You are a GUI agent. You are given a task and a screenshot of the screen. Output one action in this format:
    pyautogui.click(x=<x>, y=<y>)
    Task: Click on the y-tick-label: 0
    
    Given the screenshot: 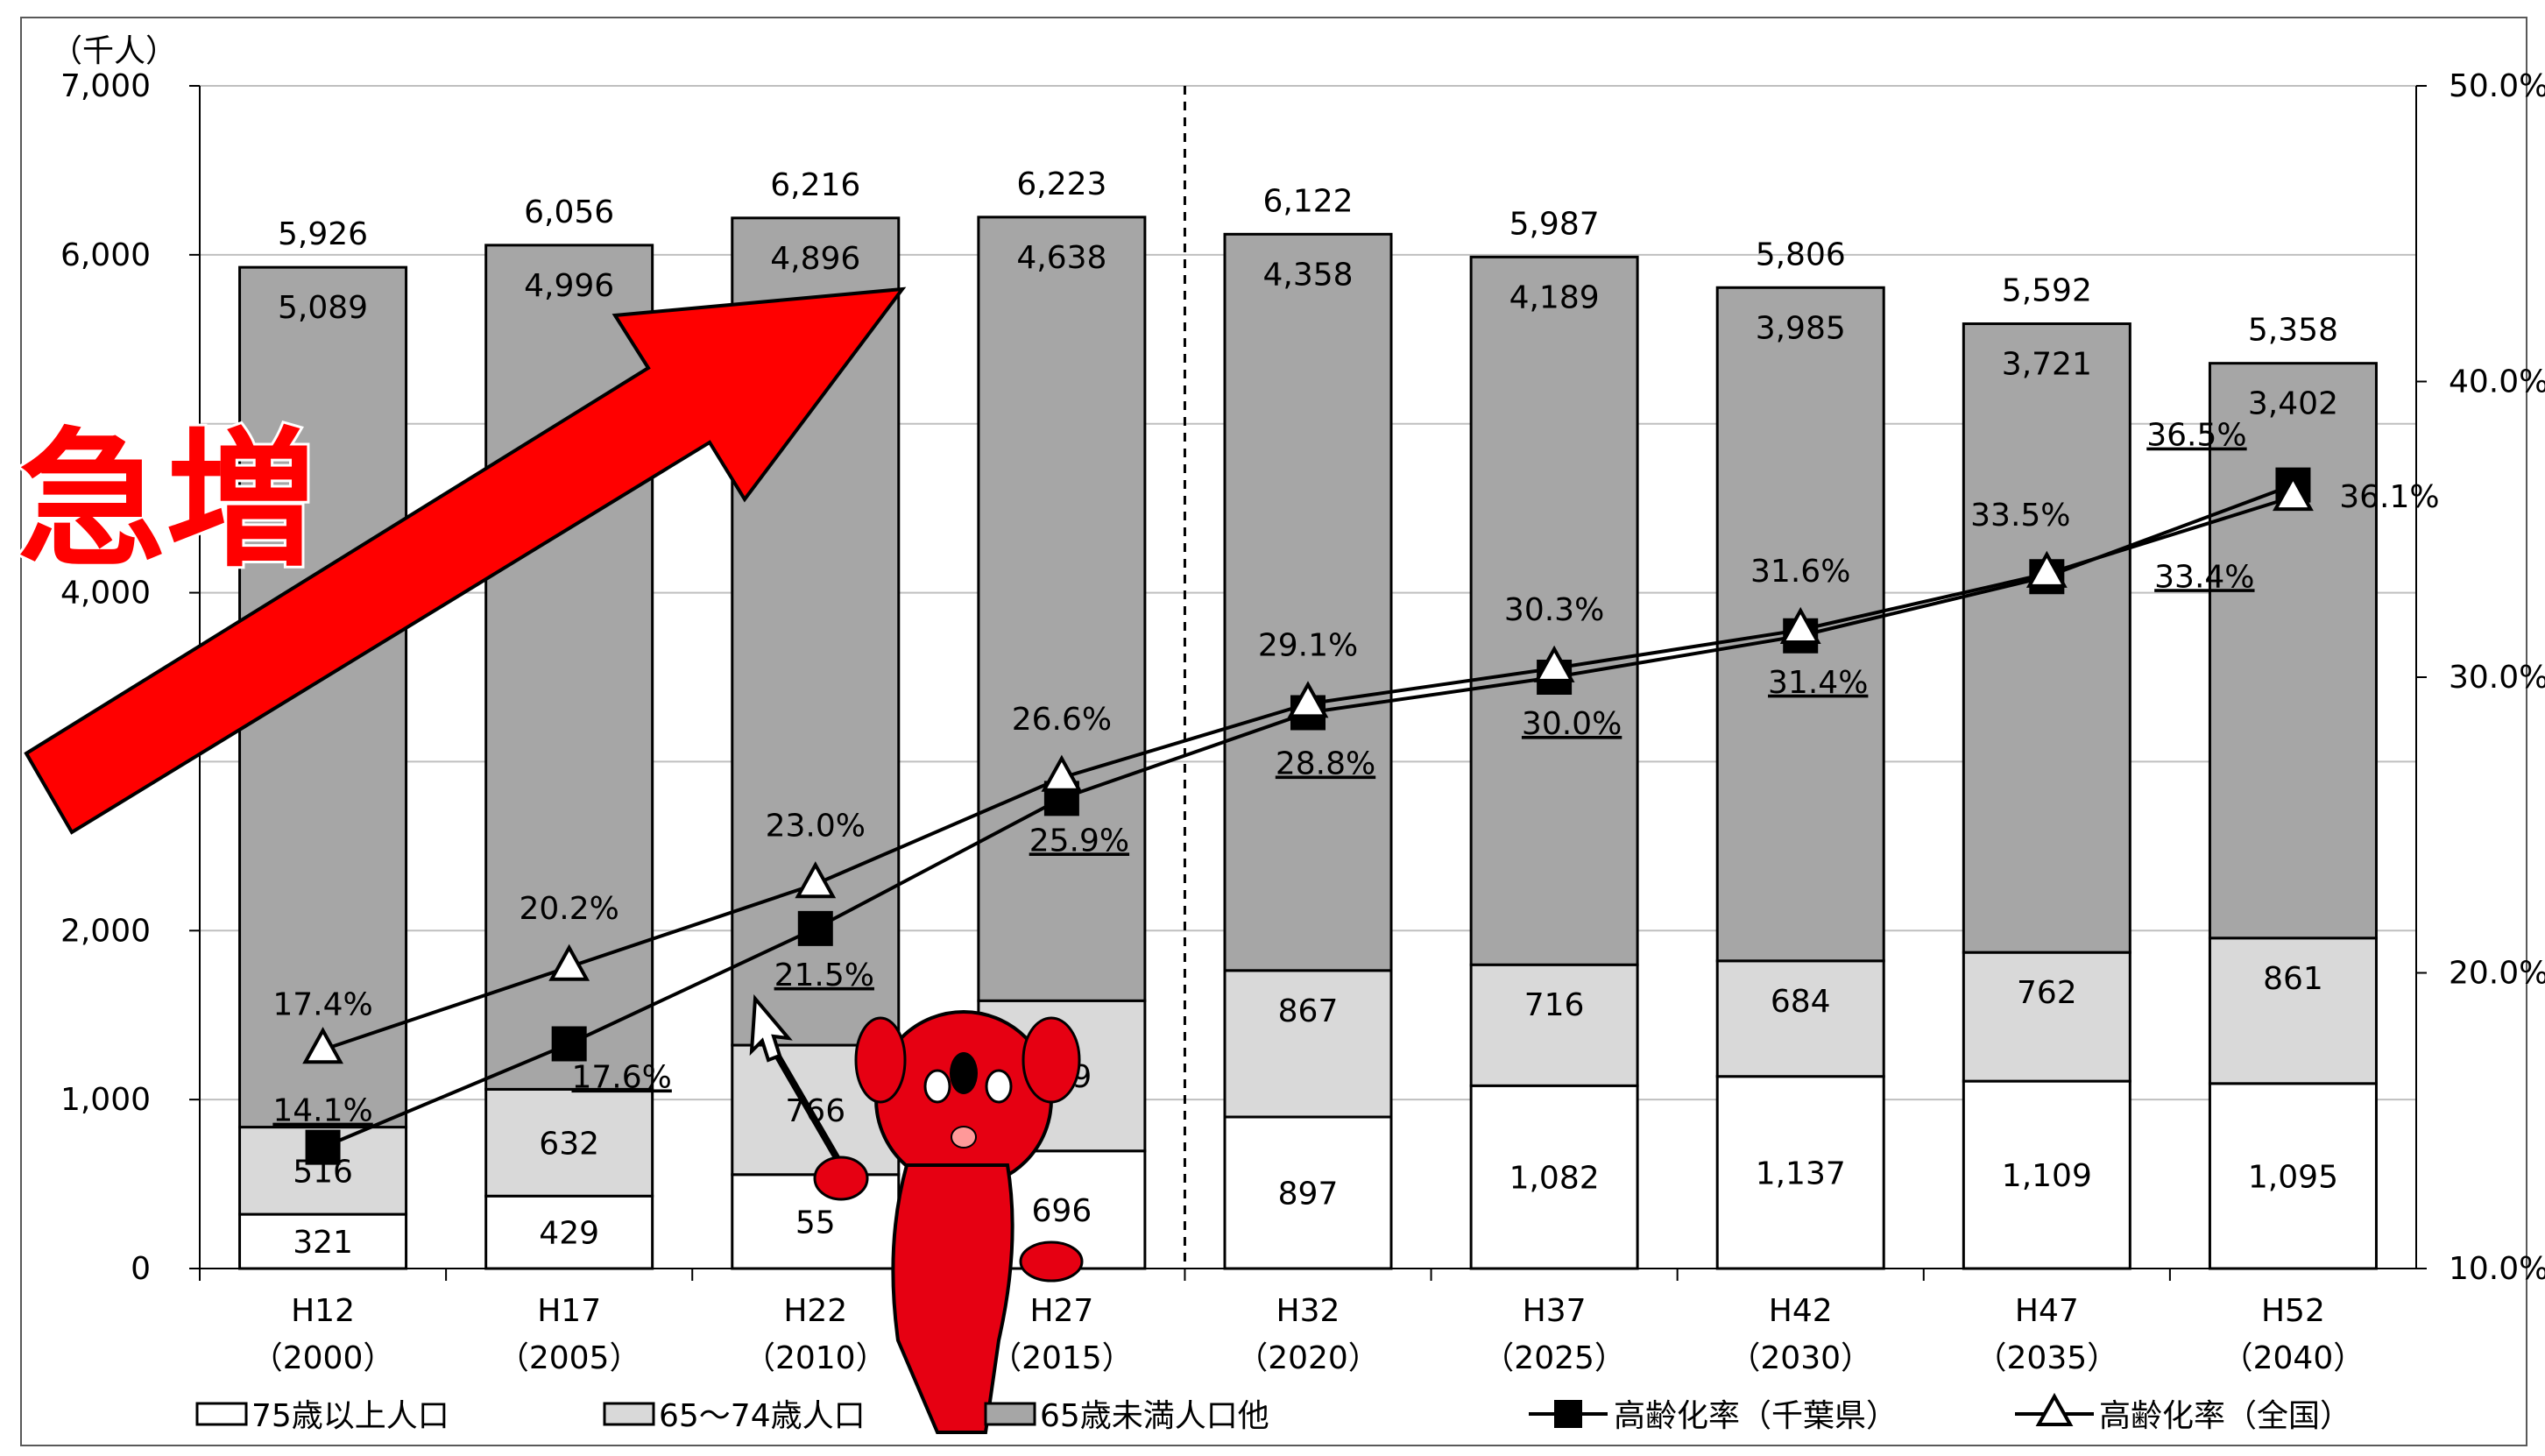 What is the action you would take?
    pyautogui.click(x=141, y=1269)
    